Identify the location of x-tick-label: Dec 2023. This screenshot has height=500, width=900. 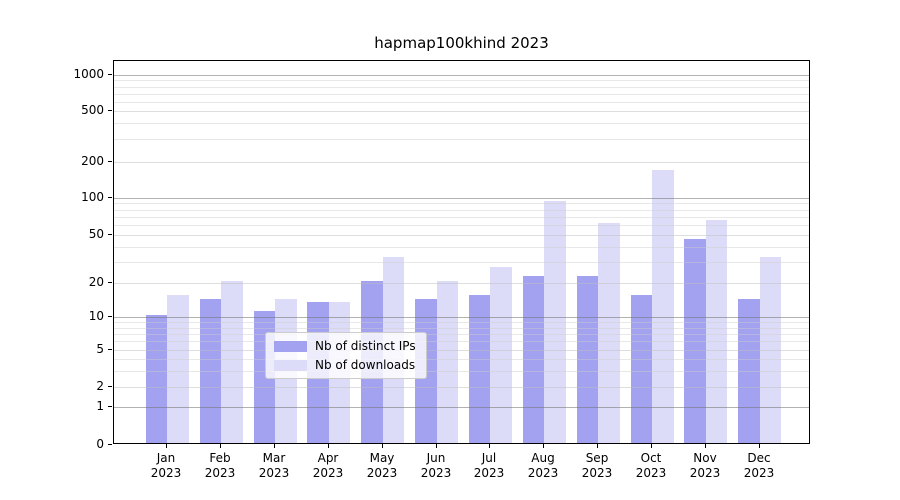
(759, 465).